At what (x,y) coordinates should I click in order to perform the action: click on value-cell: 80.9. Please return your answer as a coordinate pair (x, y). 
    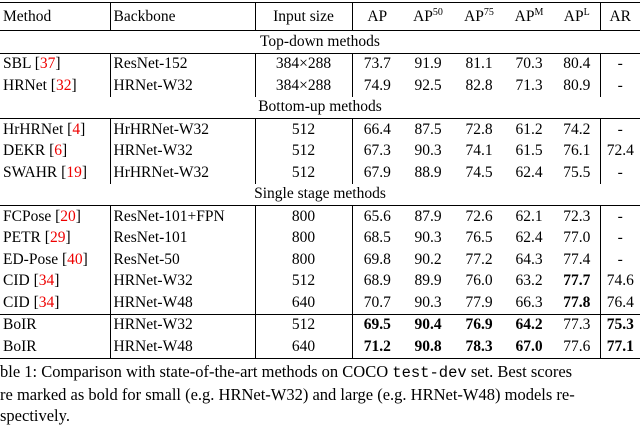
    Looking at the image, I should click on (577, 86).